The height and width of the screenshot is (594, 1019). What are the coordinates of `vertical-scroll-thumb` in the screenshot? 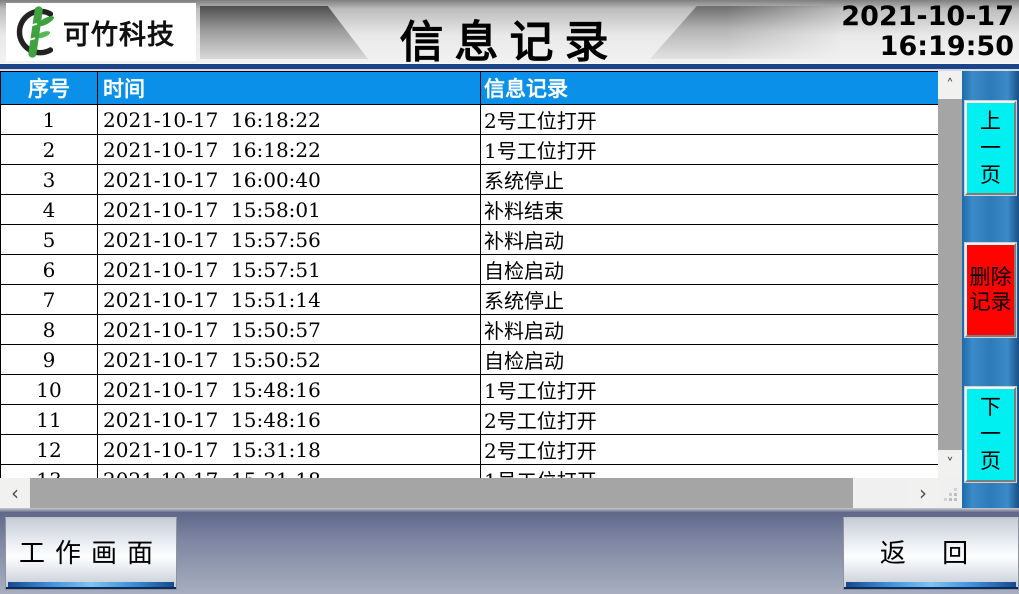 It's located at (950, 275).